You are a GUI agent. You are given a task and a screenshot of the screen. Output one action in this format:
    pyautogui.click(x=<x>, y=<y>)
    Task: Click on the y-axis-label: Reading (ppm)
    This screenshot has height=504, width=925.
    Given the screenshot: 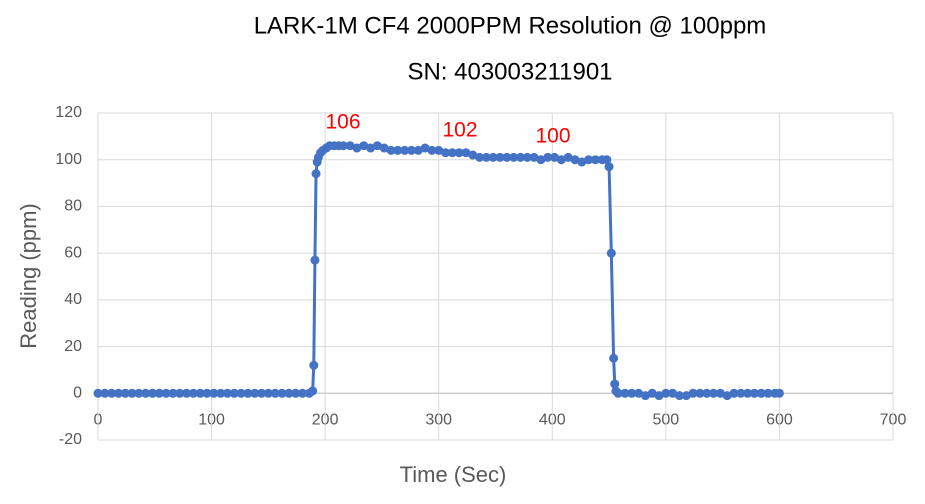 What is the action you would take?
    pyautogui.click(x=28, y=276)
    